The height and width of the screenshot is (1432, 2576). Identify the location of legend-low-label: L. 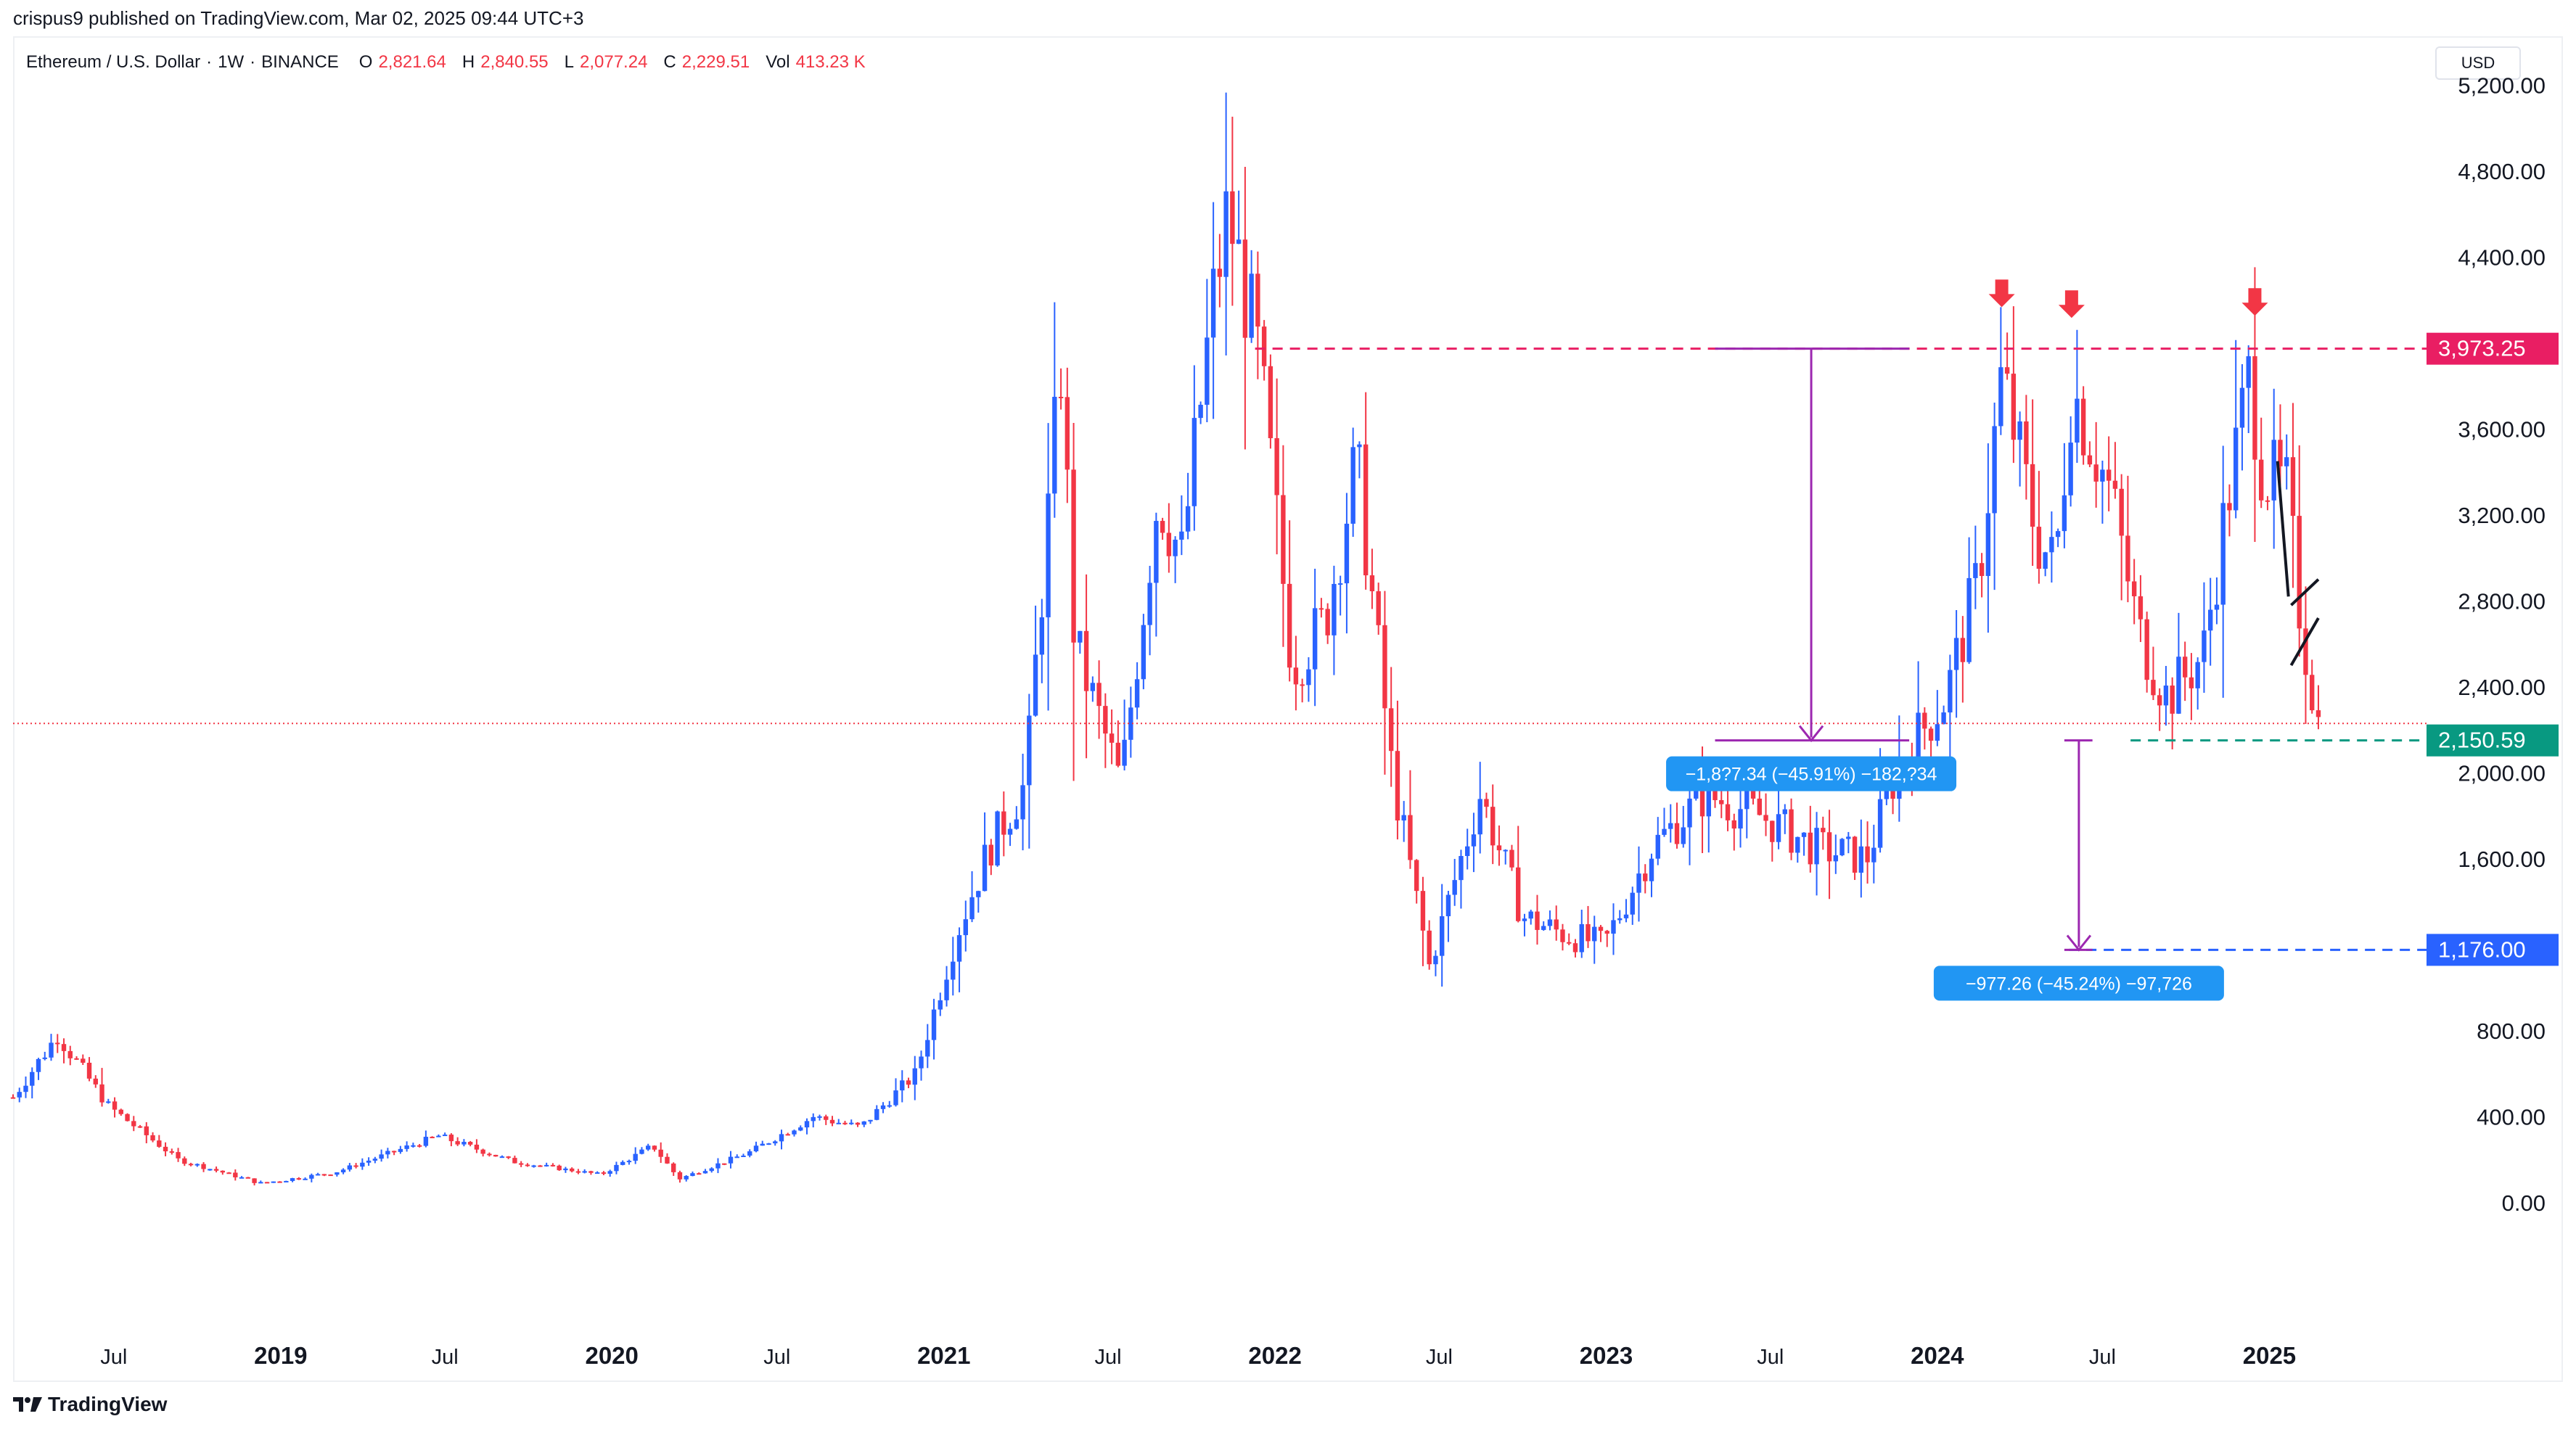
(569, 62).